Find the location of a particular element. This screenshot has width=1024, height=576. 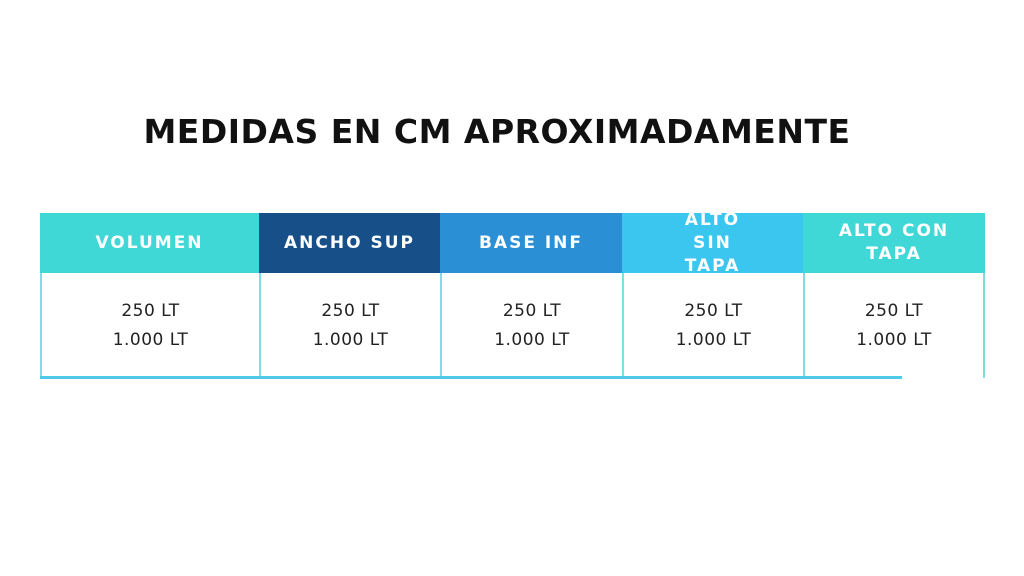

column-header: VOLUMEN is located at coordinates (149, 243).